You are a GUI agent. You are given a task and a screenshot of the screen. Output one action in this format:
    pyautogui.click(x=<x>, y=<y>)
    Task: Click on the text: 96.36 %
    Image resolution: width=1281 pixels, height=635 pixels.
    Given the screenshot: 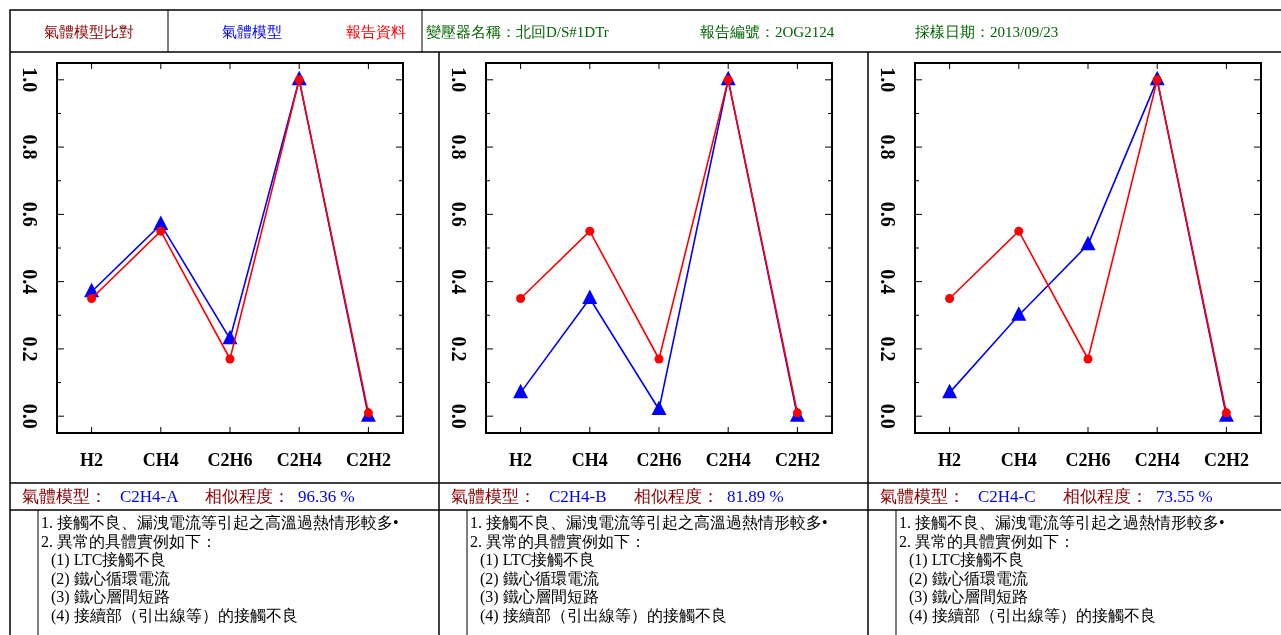 What is the action you would take?
    pyautogui.click(x=326, y=496)
    